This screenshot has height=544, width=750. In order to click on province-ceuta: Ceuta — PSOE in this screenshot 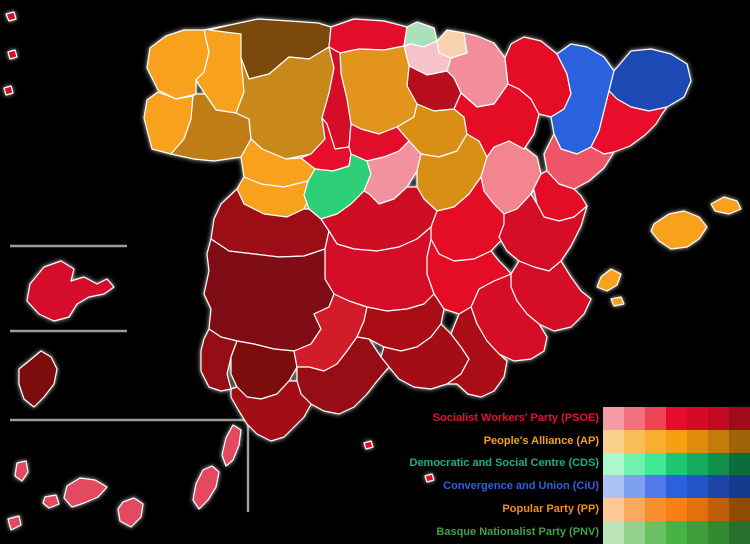, I will do `click(368, 445)`.